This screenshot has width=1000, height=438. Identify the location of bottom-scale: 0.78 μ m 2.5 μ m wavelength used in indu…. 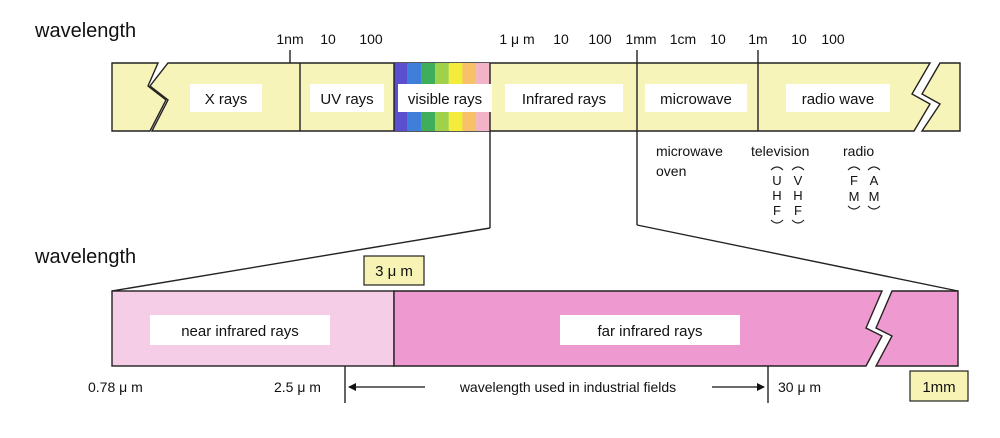
(528, 384).